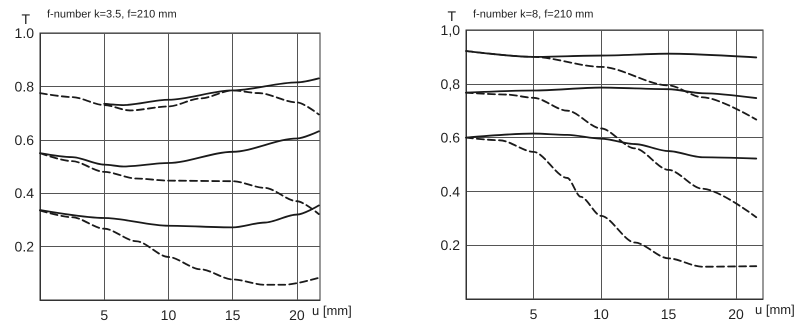 Image resolution: width=800 pixels, height=331 pixels. Describe the element at coordinates (24, 33) in the screenshot. I see `y-tick-label: 1.0` at that location.